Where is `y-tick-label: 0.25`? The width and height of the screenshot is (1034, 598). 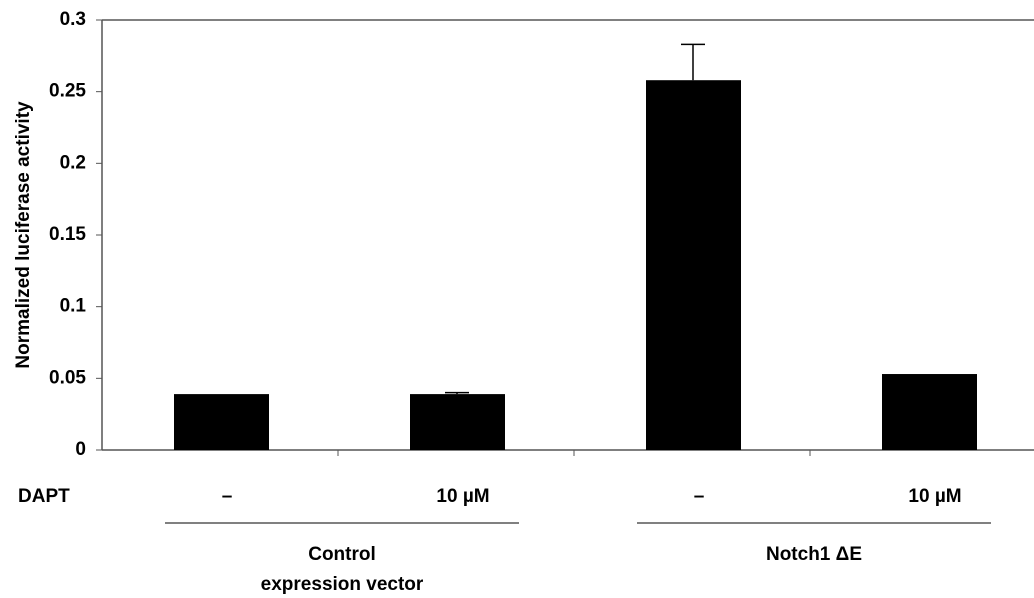
y-tick-label: 0.25 is located at coordinates (67, 91).